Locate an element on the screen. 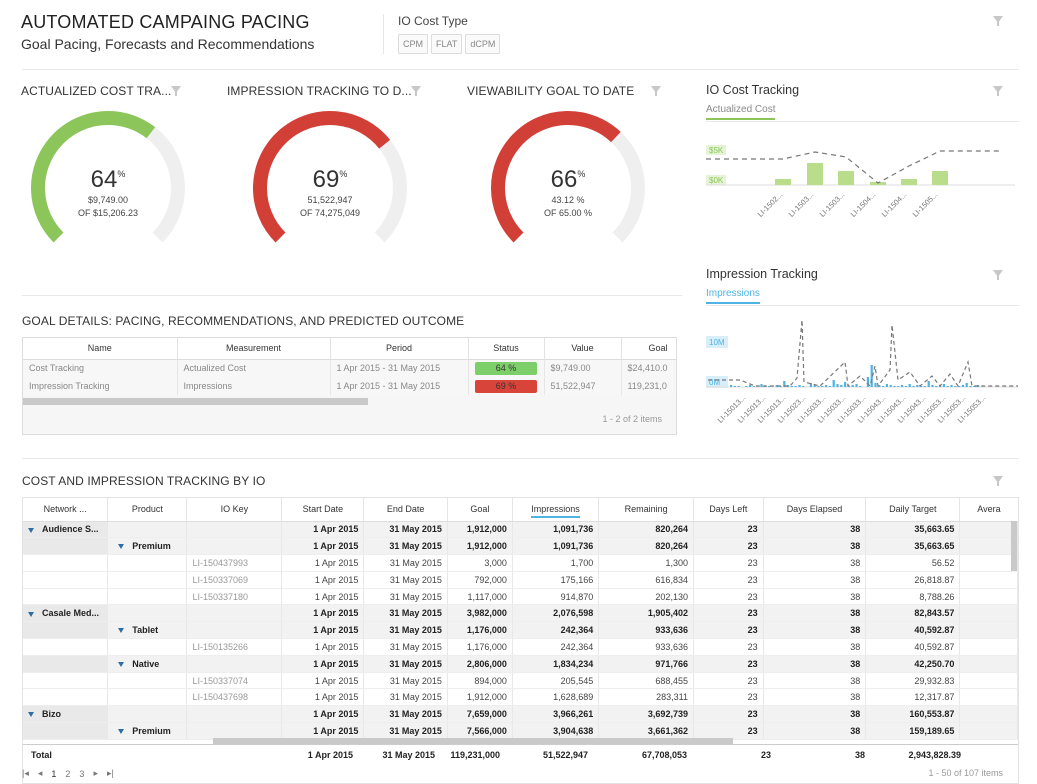  impressions-tab: Impressions is located at coordinates (733, 296).